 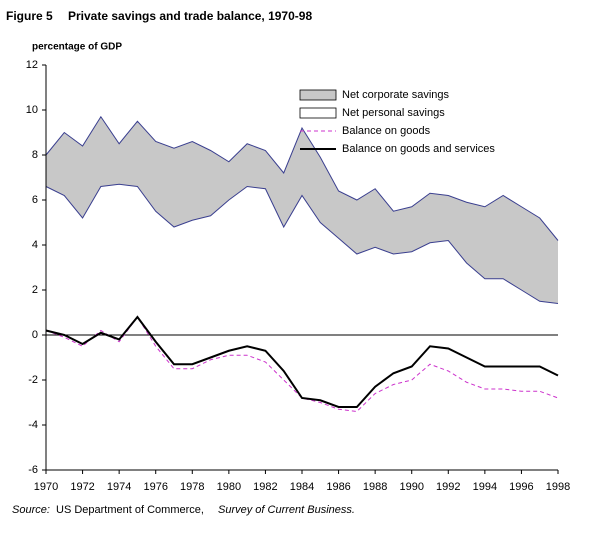 I want to click on x-tick-label: 1986, so click(x=338, y=487).